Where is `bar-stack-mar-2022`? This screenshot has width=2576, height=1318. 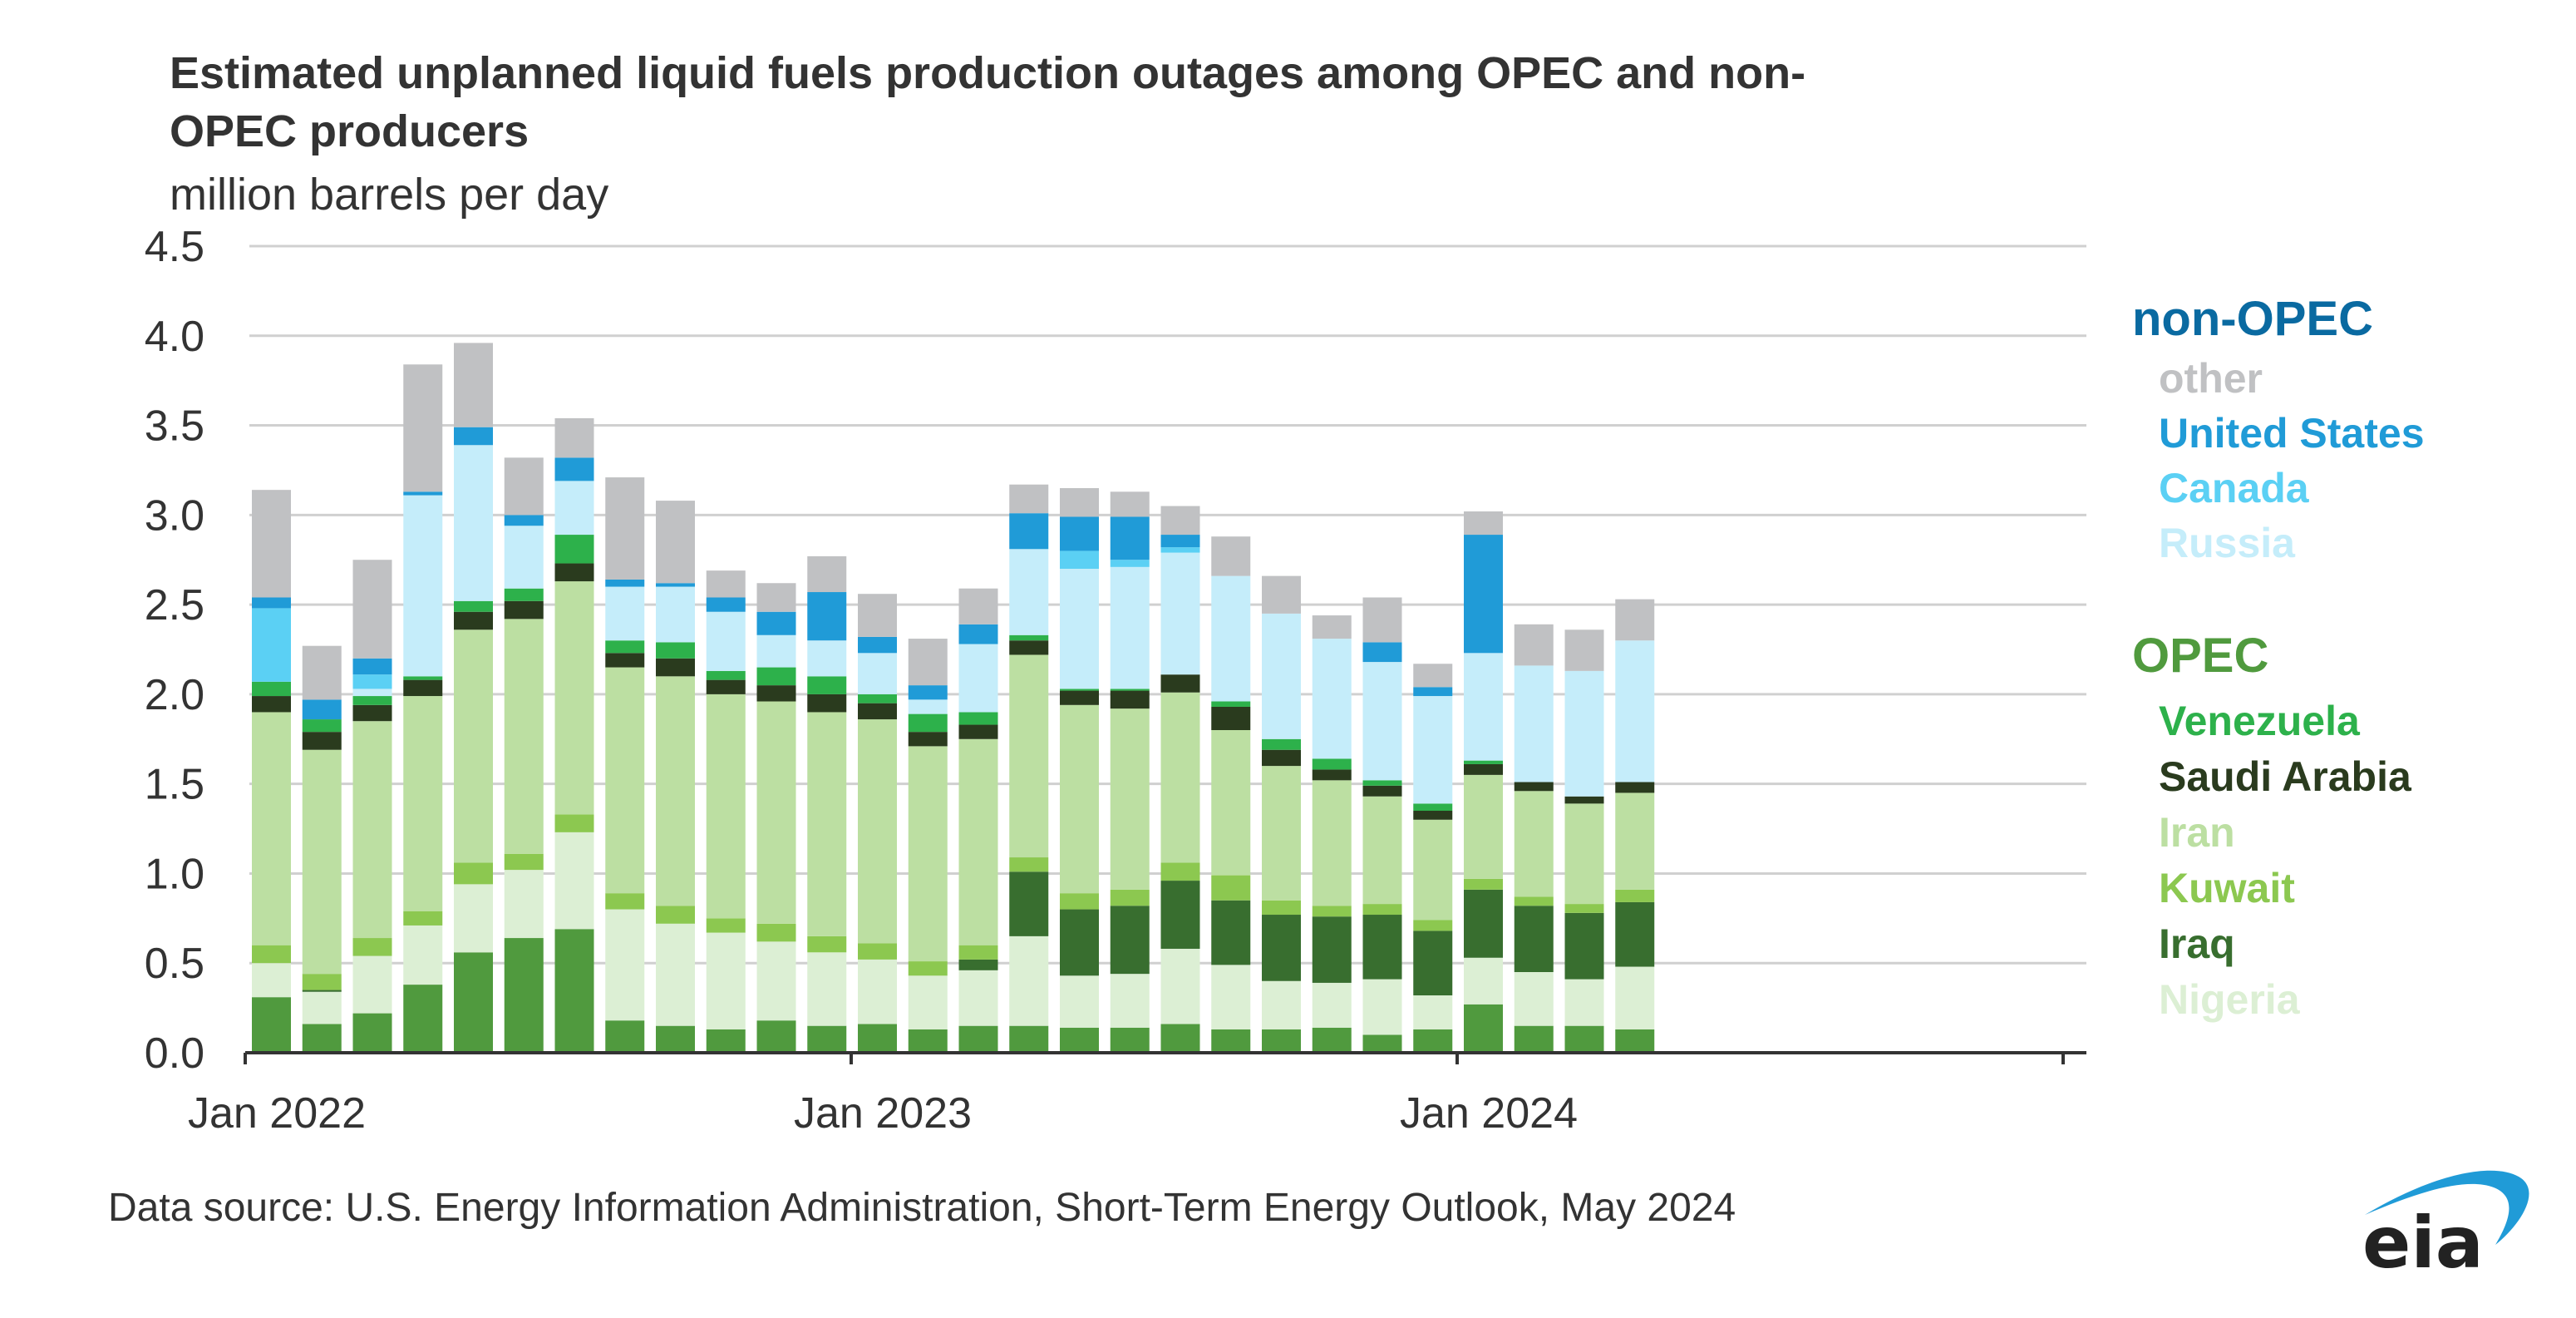
bar-stack-mar-2022 is located at coordinates (372, 807).